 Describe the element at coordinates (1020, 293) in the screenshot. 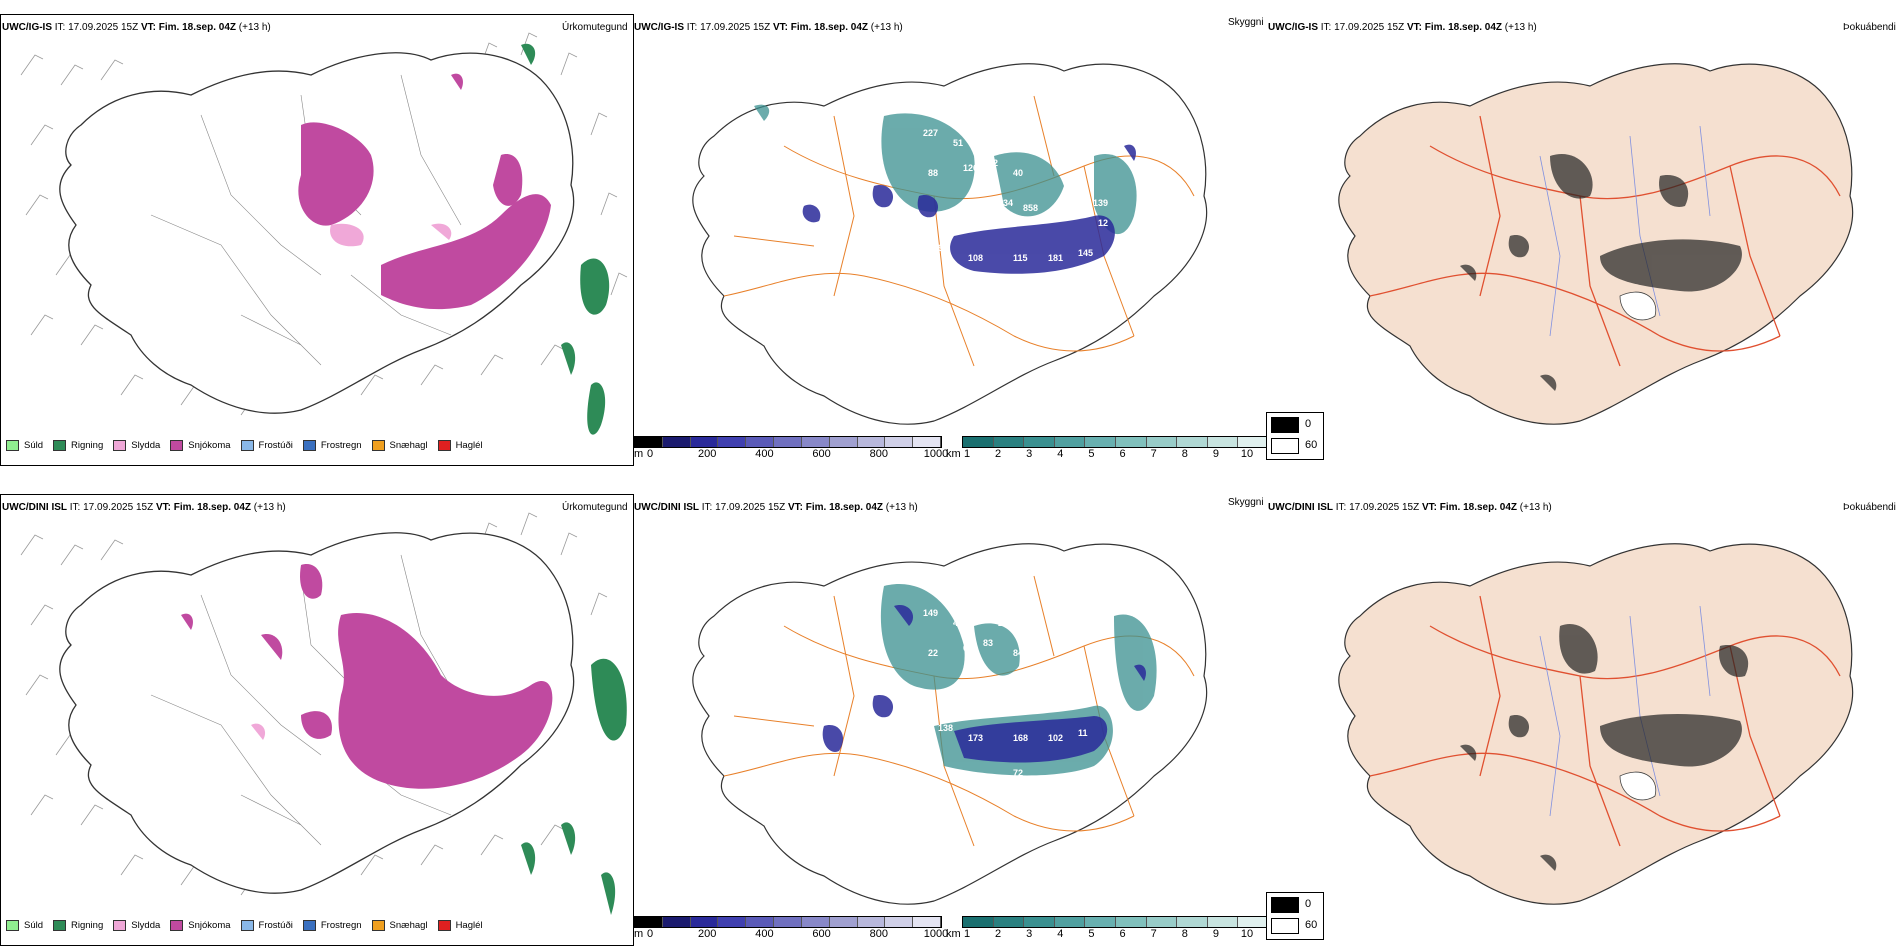

I see `cloud-base-label: 368` at that location.